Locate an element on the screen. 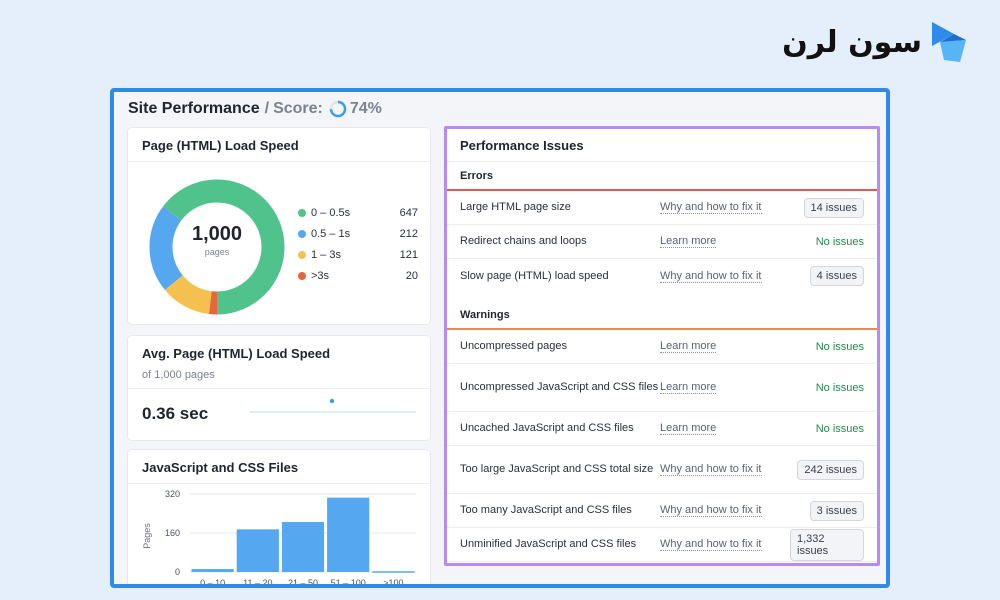  issue-name: Too large JavaScript and CSS total size is located at coordinates (557, 469).